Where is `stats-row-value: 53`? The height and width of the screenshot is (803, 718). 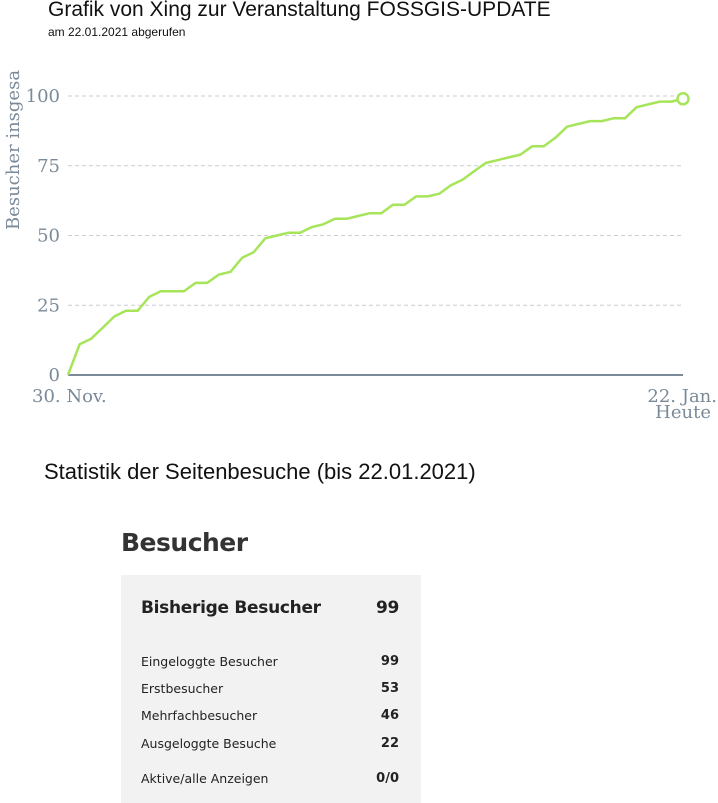 stats-row-value: 53 is located at coordinates (389, 688).